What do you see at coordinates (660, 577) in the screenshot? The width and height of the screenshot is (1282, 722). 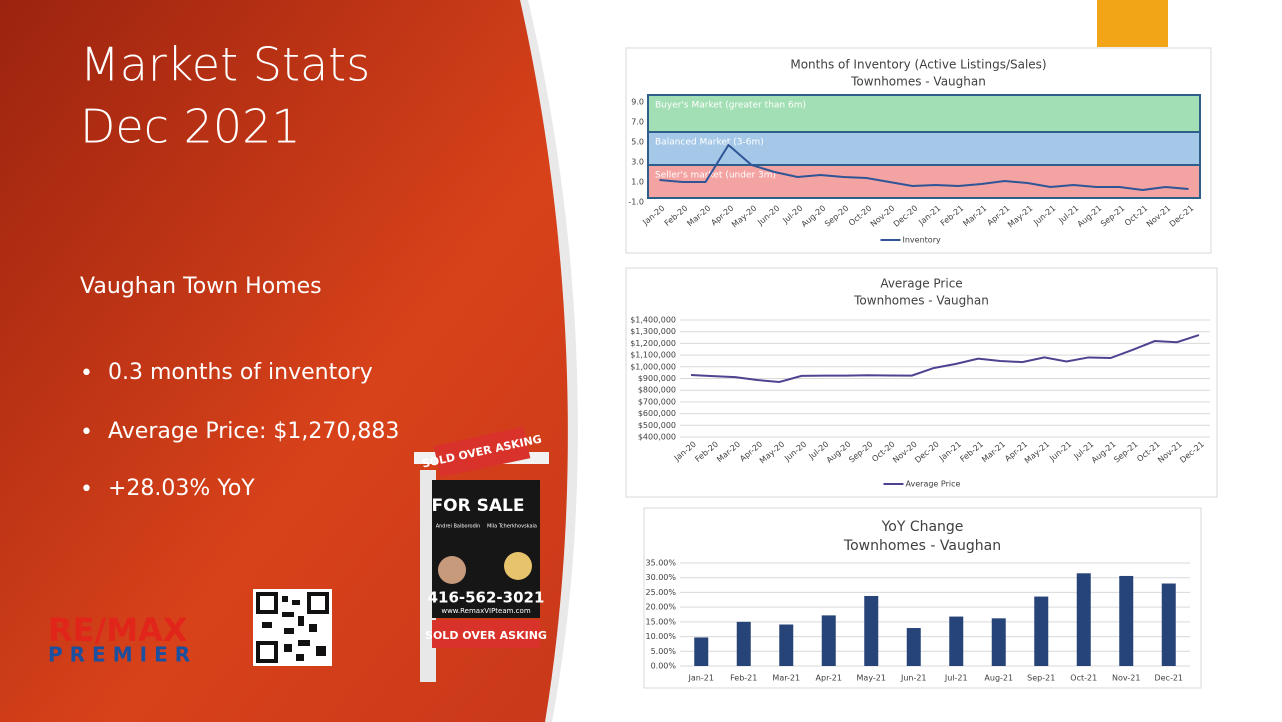 I see `y-tick-label: 30.00%` at bounding box center [660, 577].